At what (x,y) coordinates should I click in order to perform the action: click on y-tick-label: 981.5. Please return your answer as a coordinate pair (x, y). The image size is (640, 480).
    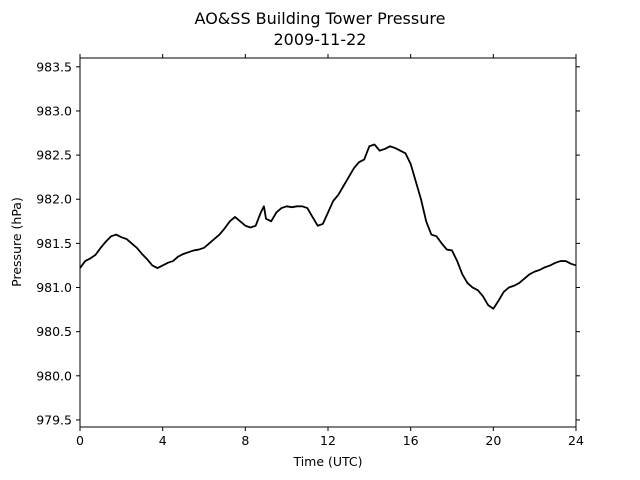
    Looking at the image, I should click on (54, 243).